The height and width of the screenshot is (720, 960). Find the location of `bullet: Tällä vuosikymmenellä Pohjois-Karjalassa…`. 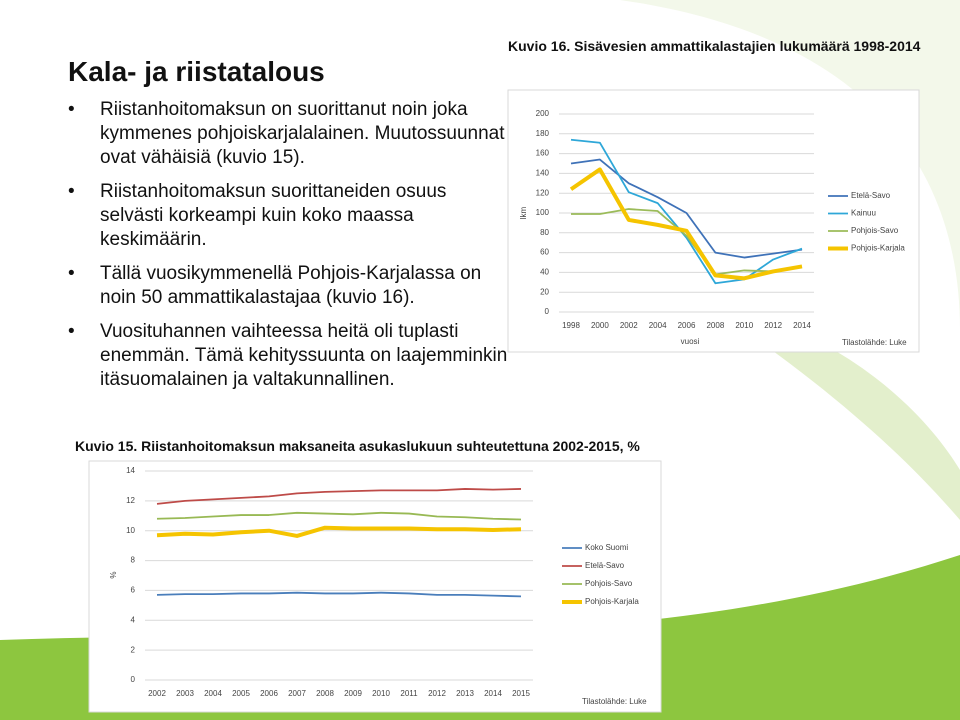

bullet: Tällä vuosikymmenellä Pohjois-Karjalassa… is located at coordinates (288, 286).